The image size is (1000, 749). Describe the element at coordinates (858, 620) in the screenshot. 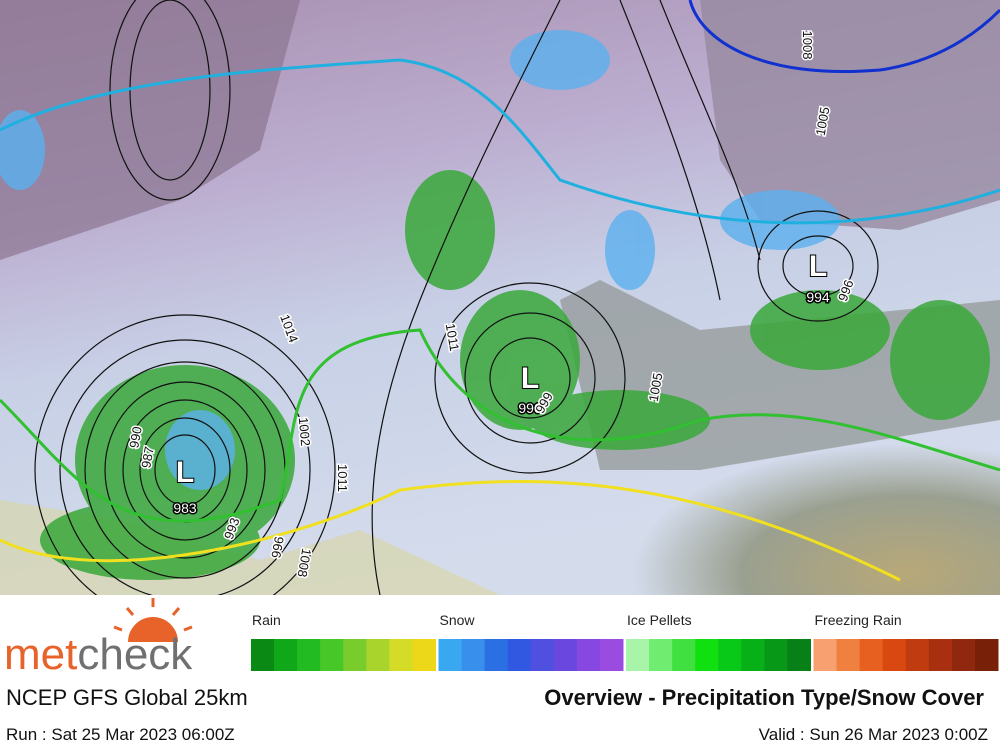

I see `legend-label: Freezing Rain` at that location.